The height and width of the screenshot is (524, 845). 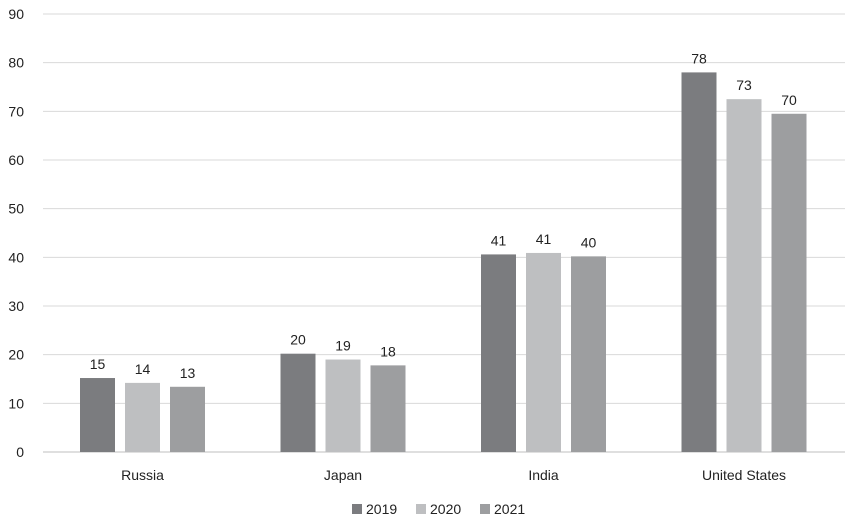 I want to click on legend-label: 2021, so click(x=509, y=509).